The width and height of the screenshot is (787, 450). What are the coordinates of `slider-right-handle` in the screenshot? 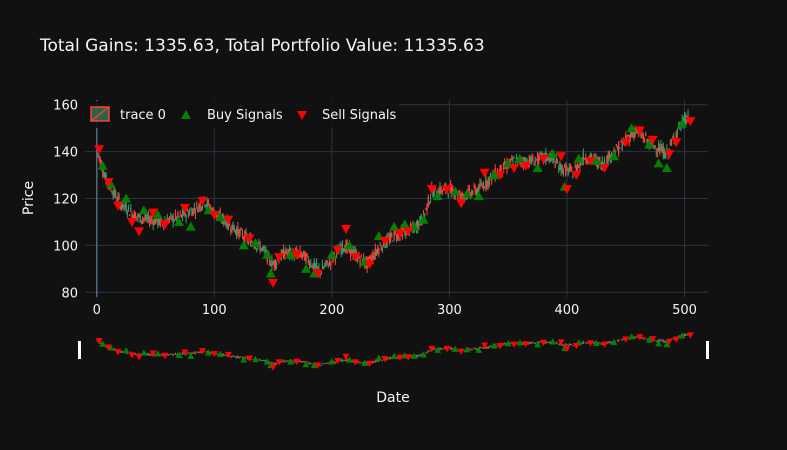 It's located at (707, 350).